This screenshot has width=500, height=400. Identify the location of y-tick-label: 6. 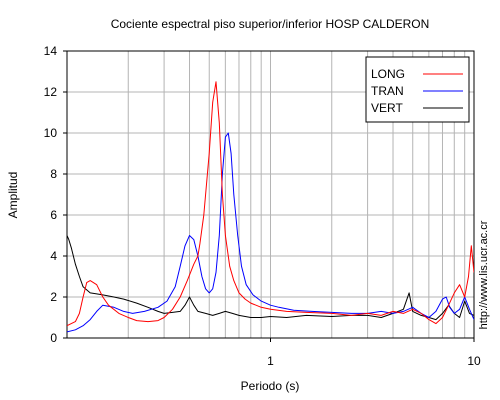
(53, 215).